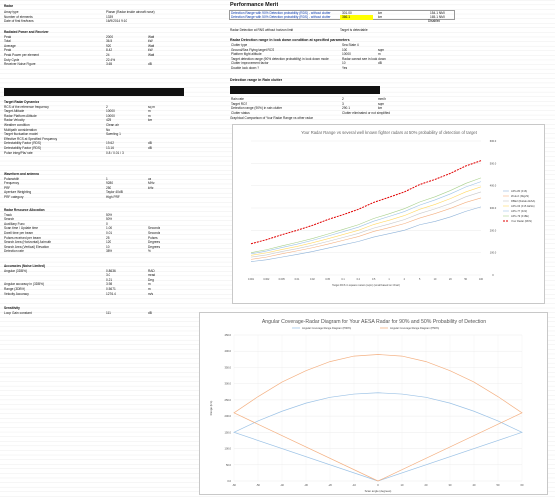 This screenshot has height=500, width=555. What do you see at coordinates (150, 50) in the screenshot?
I see `param-unit: kW` at bounding box center [150, 50].